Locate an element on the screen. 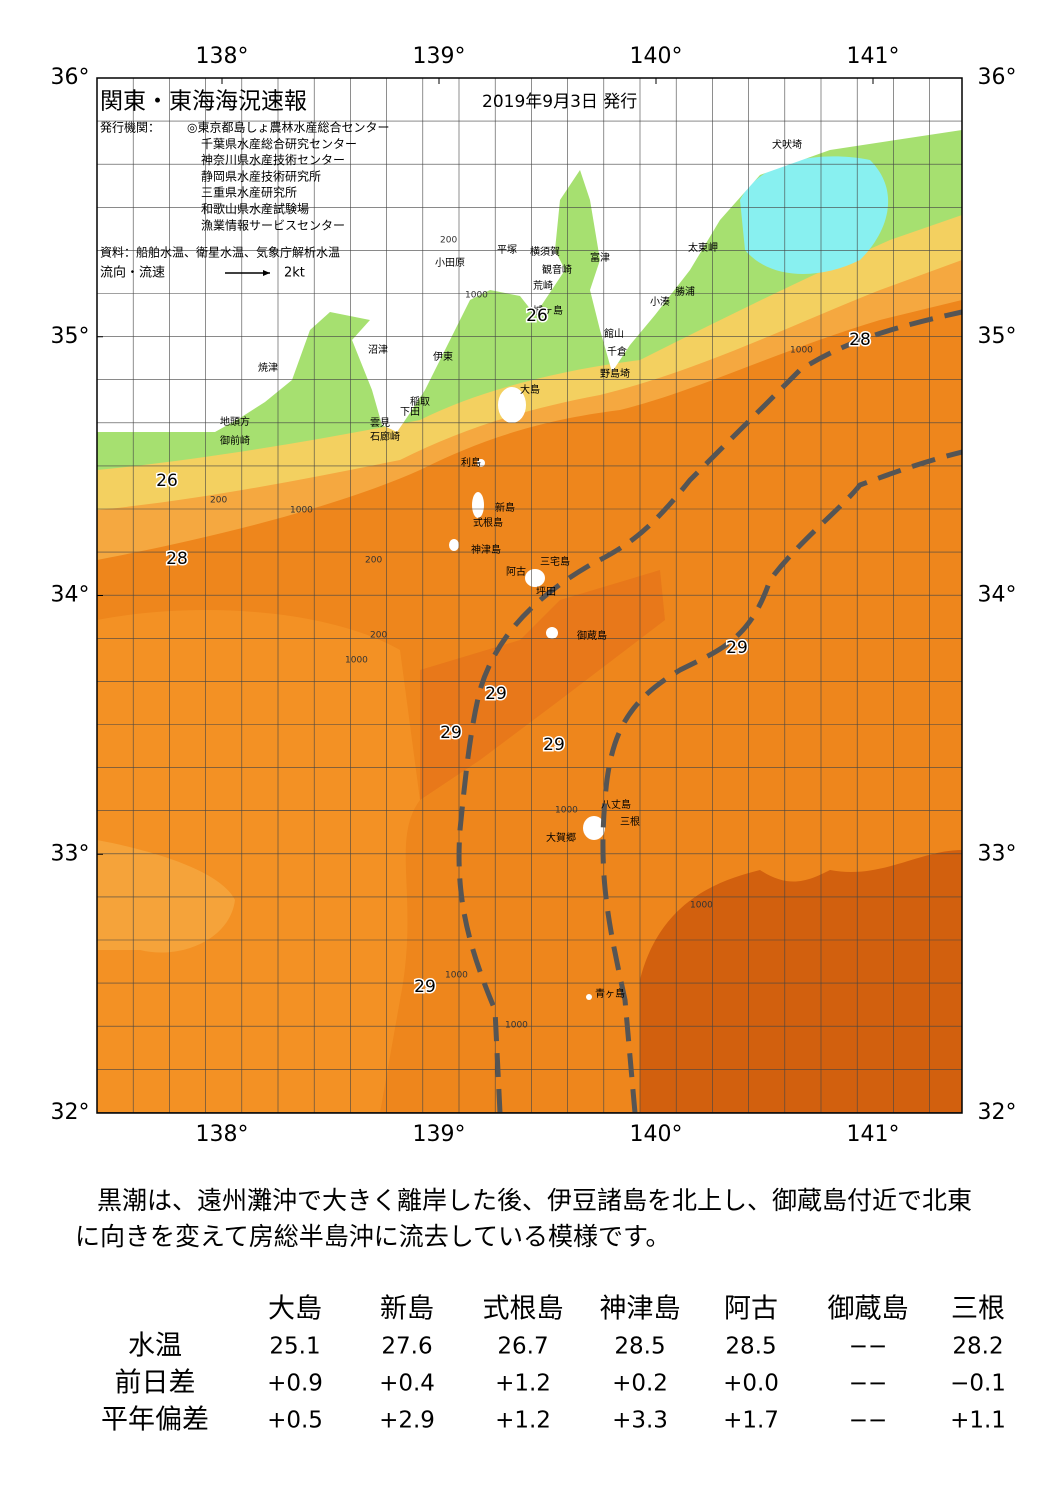 This screenshot has height=1503, width=1064. flow-legend-label: 流向・流速 is located at coordinates (132, 273).